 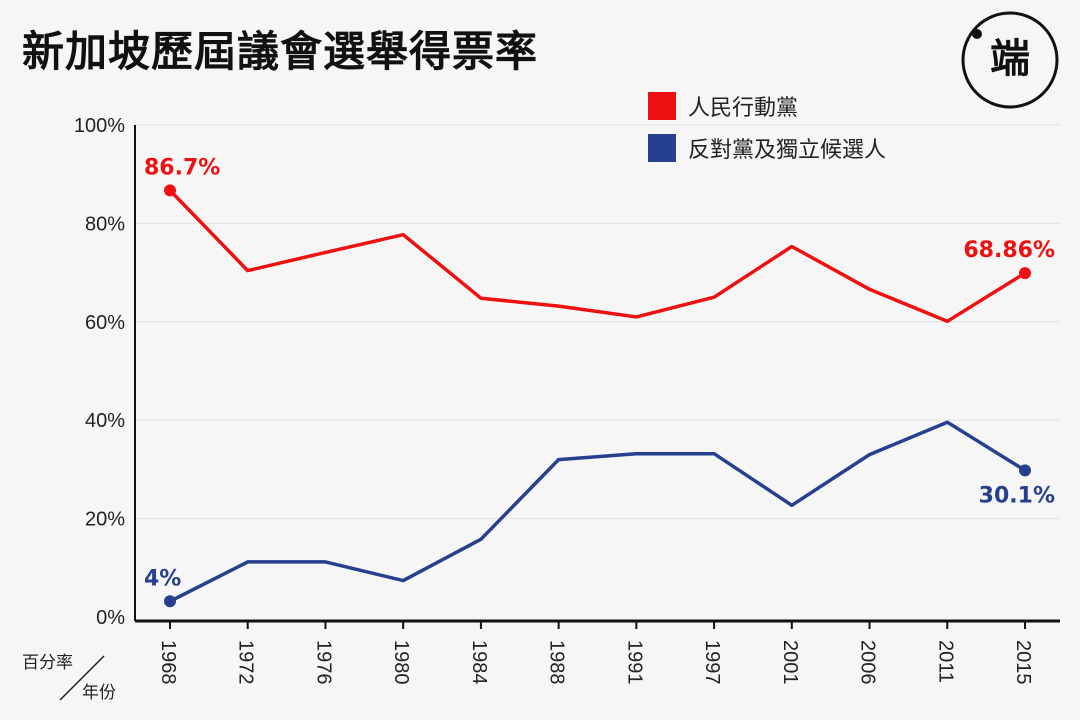 I want to click on data-label: 4%, so click(x=162, y=578).